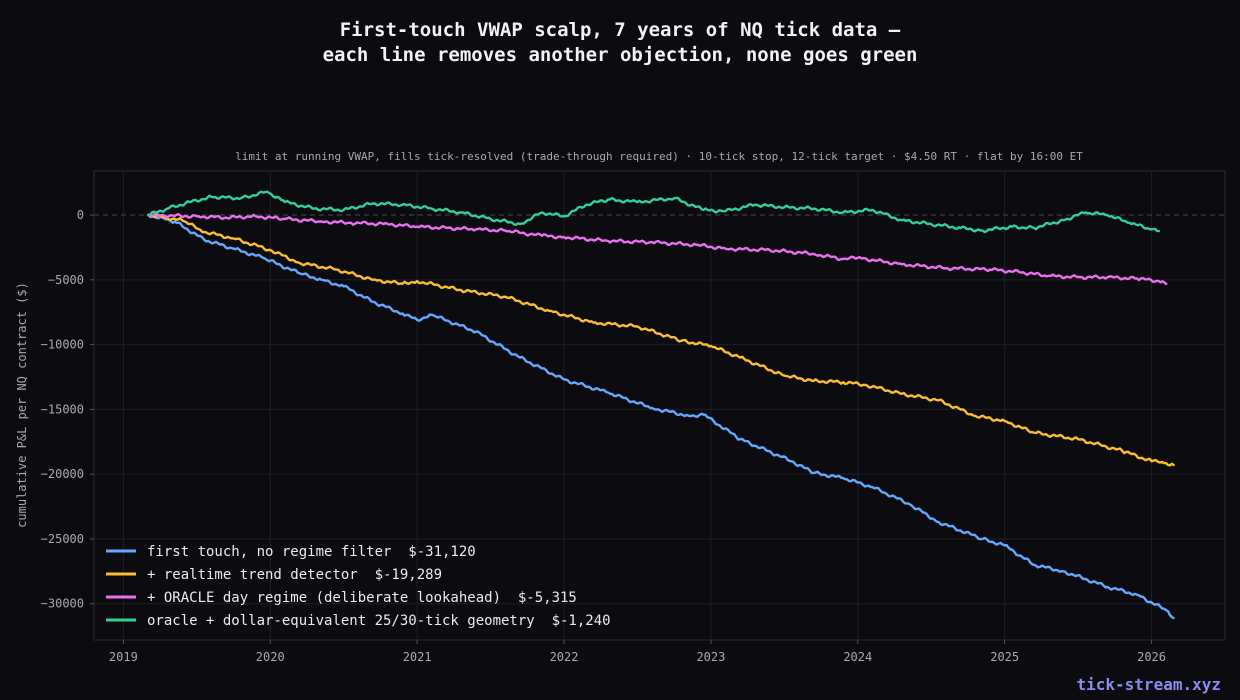 This screenshot has width=1240, height=700. Describe the element at coordinates (62, 539) in the screenshot. I see `y-tick-label: −25000` at that location.